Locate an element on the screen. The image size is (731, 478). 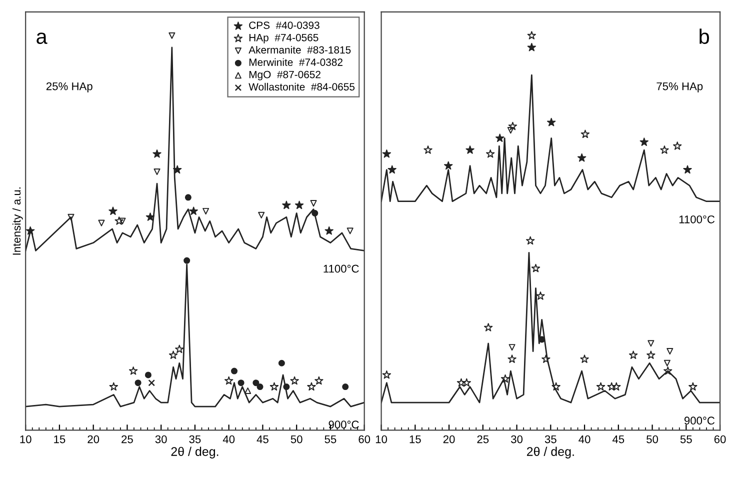
annotation: 25% HAp is located at coordinates (69, 87).